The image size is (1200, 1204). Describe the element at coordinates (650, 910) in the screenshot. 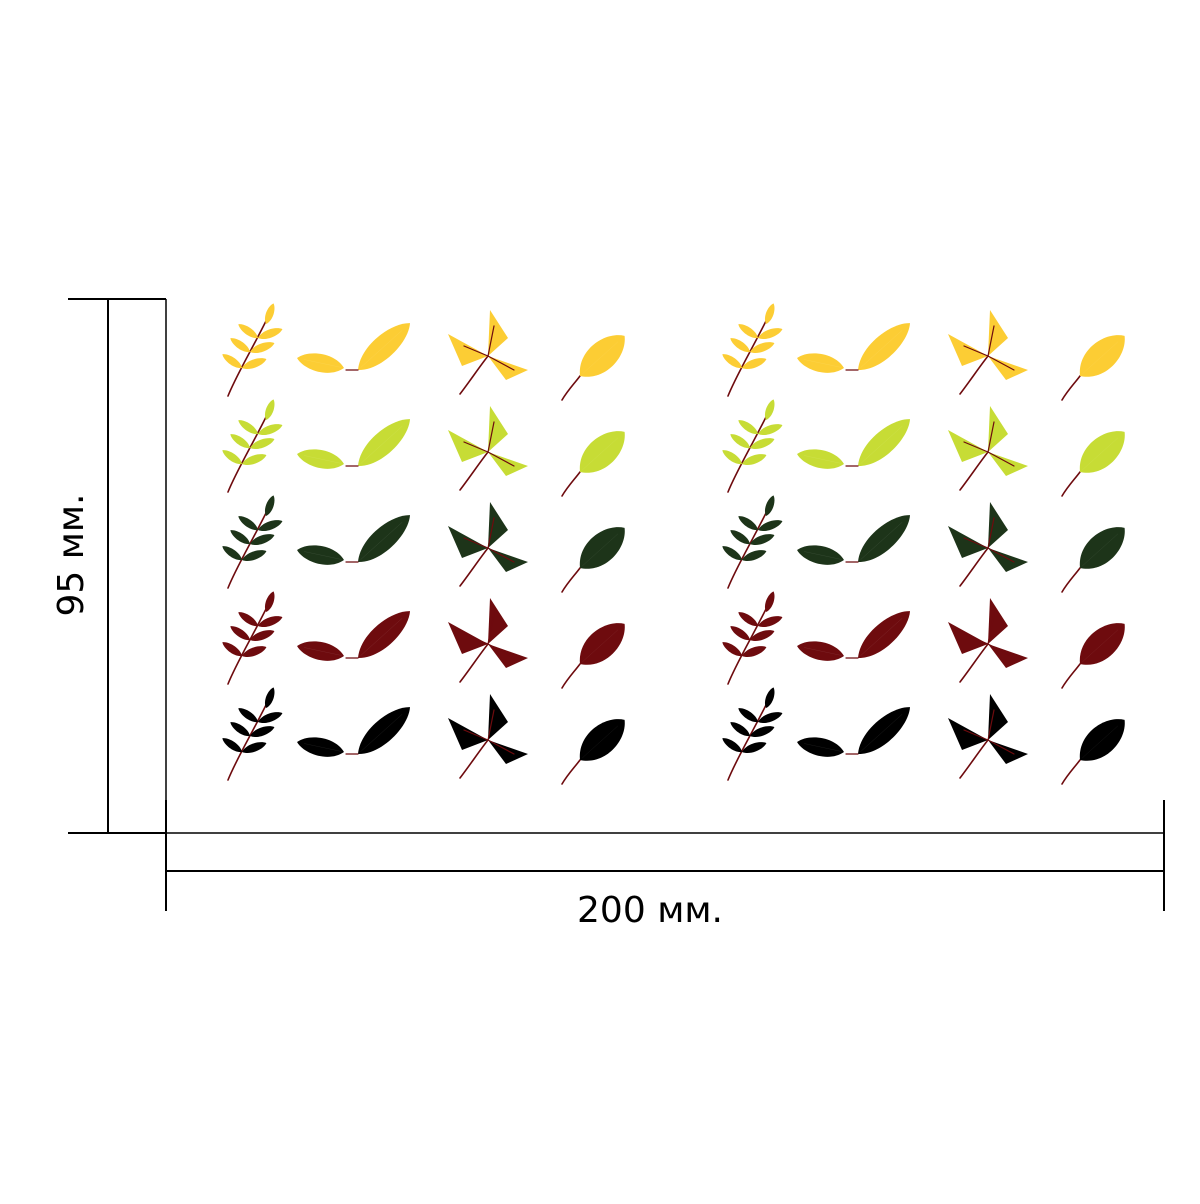

I see `width-dimension-label: 200 мм.` at that location.